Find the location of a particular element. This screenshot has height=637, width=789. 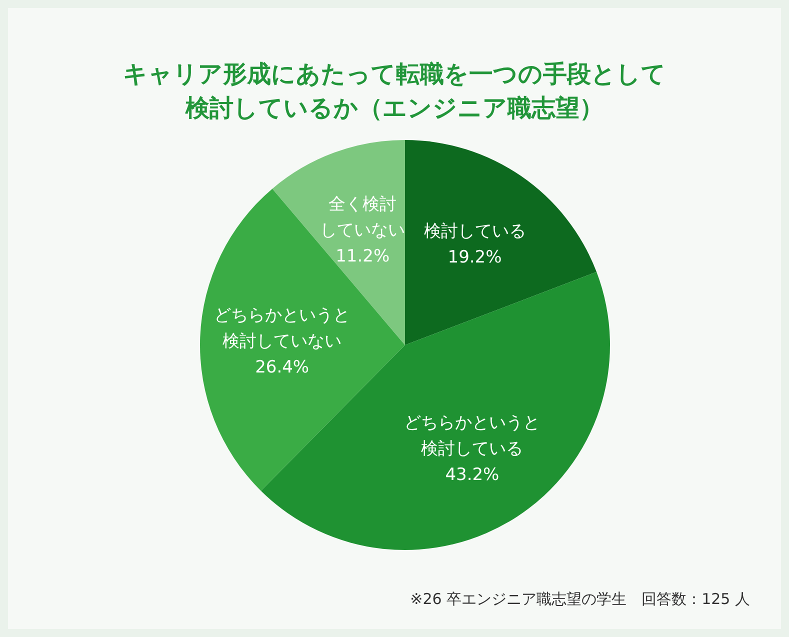

slice-label: どちらかというと検討していない is located at coordinates (282, 328).